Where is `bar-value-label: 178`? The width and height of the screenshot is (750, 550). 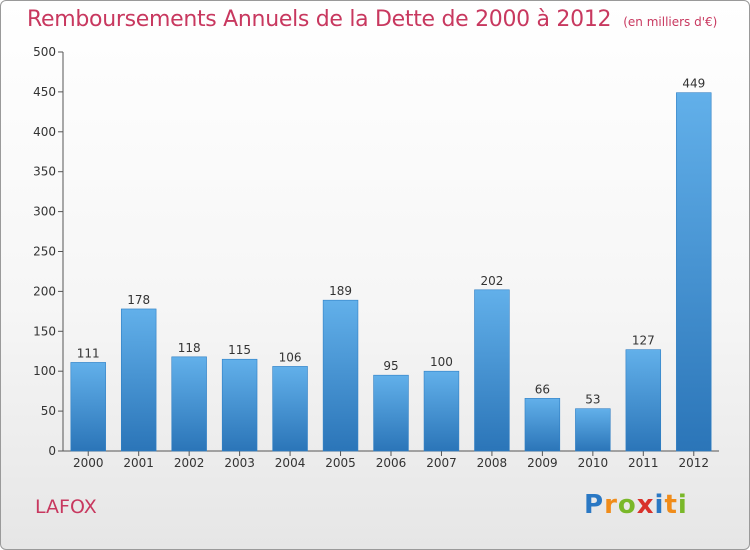 bar-value-label: 178 is located at coordinates (138, 300).